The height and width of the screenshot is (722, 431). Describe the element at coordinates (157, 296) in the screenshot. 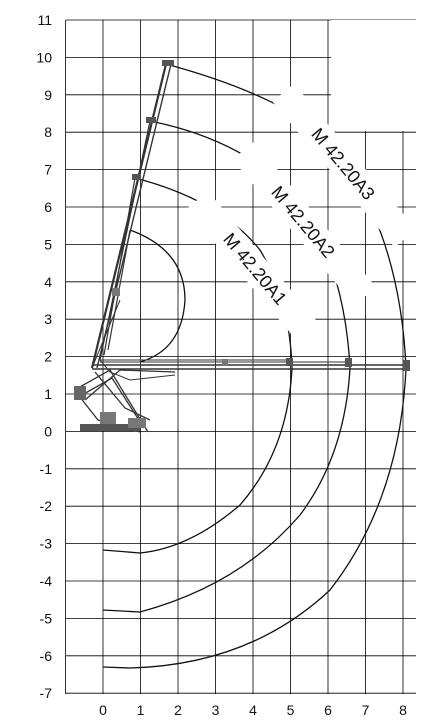

I see `reach-curve-inner` at that location.